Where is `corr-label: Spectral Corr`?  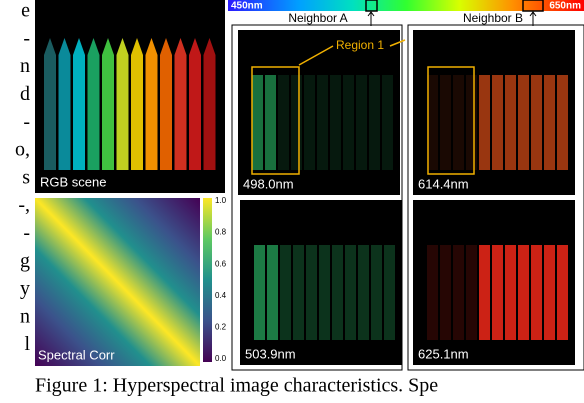
corr-label: Spectral Corr is located at coordinates (76, 354).